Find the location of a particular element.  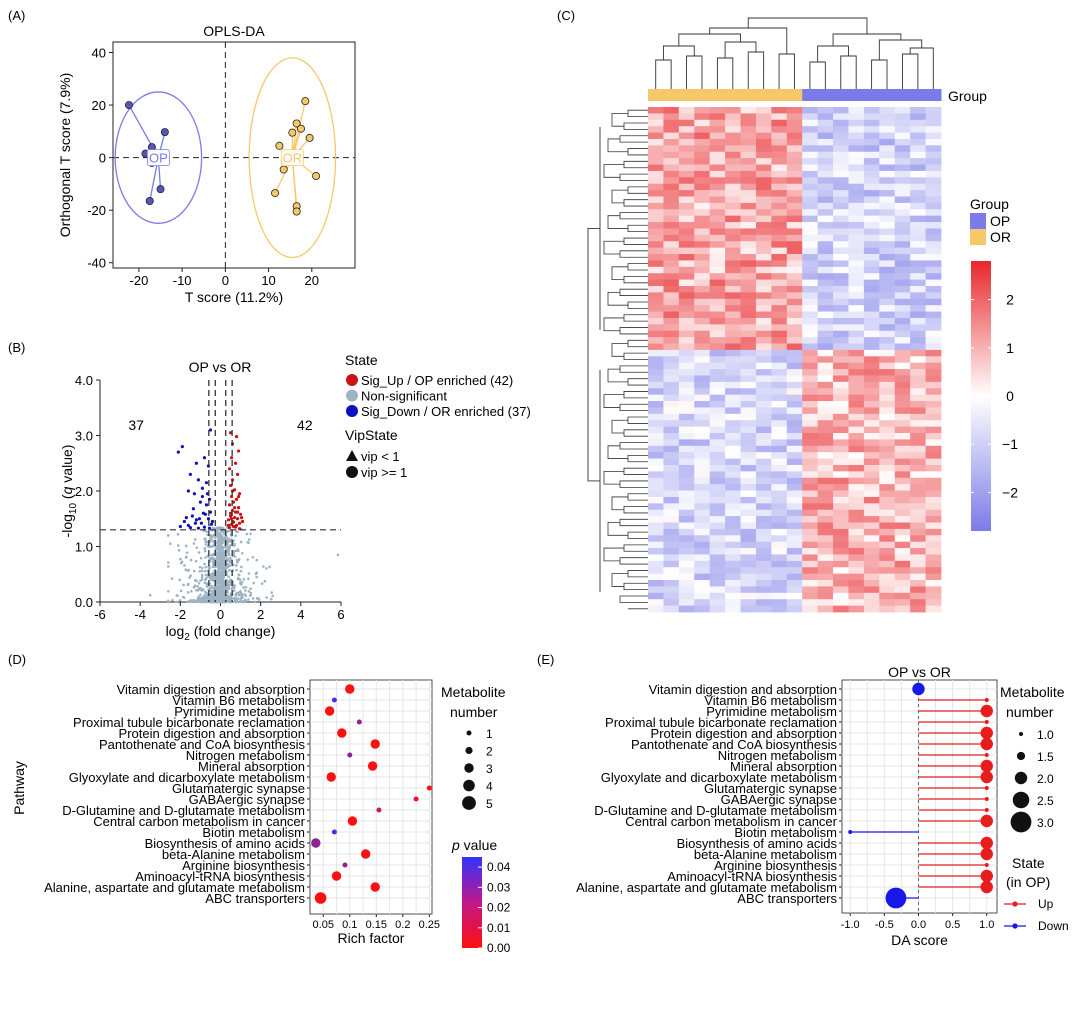

legend-title-state: (in OP) is located at coordinates (1028, 882).